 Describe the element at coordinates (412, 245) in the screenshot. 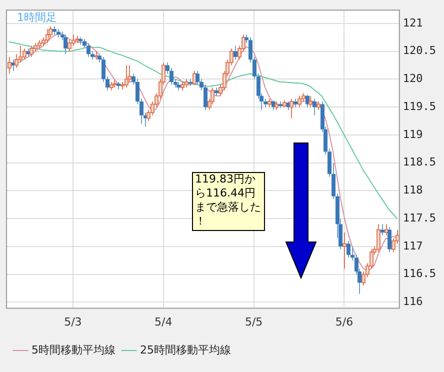

I see `y-tick-label: 117` at that location.